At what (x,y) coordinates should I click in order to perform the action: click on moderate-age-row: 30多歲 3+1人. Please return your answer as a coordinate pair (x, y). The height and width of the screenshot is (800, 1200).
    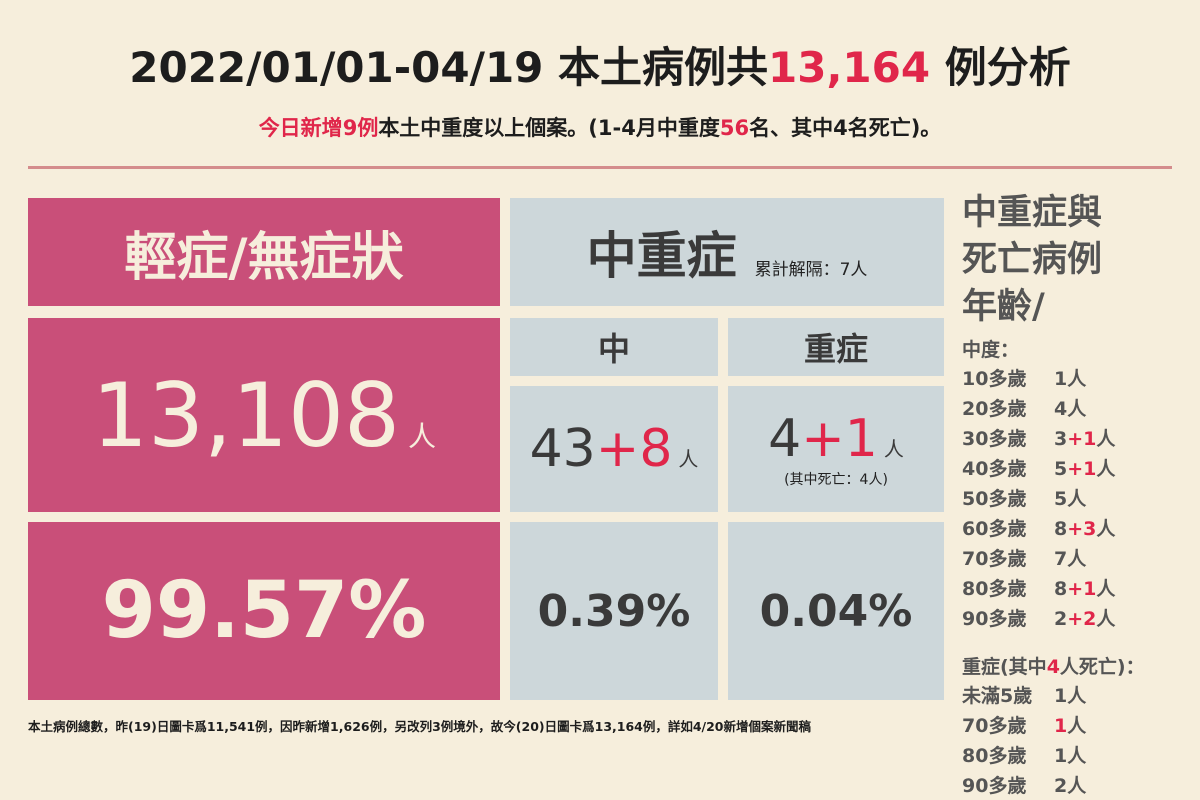
    Looking at the image, I should click on (1078, 439).